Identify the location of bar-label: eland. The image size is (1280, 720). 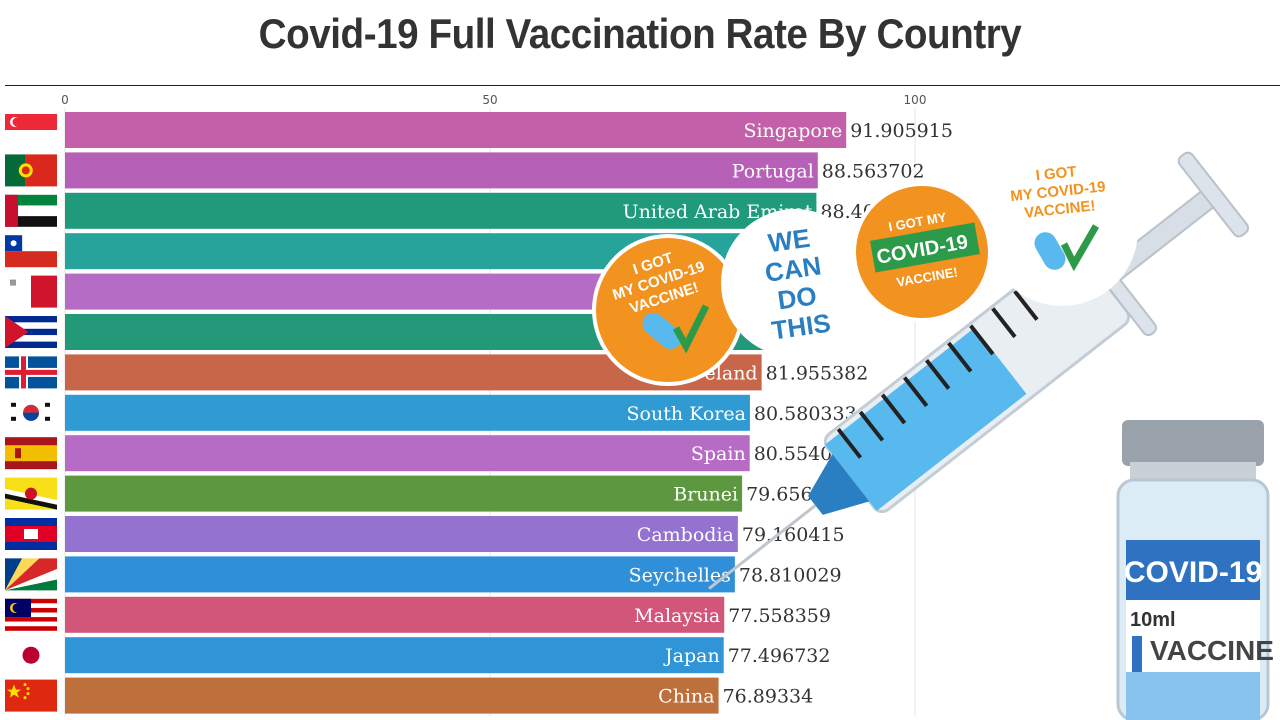
(731, 373).